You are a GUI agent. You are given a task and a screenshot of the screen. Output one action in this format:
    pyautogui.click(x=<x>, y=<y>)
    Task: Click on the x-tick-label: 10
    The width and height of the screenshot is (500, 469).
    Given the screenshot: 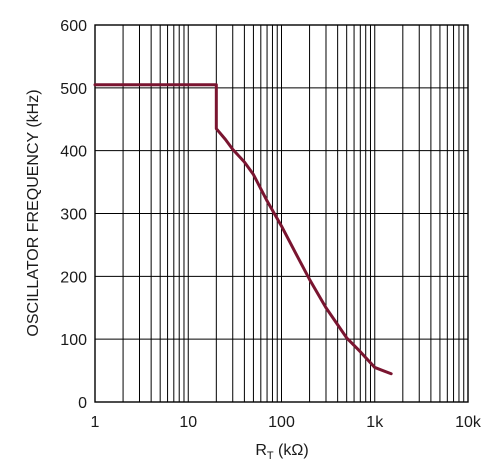 What is the action you would take?
    pyautogui.click(x=188, y=422)
    